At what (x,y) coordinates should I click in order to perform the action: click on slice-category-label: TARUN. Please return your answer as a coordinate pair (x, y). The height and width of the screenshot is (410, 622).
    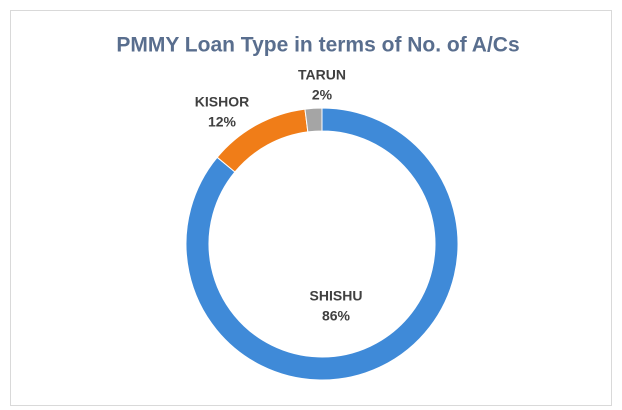
    Looking at the image, I should click on (322, 75).